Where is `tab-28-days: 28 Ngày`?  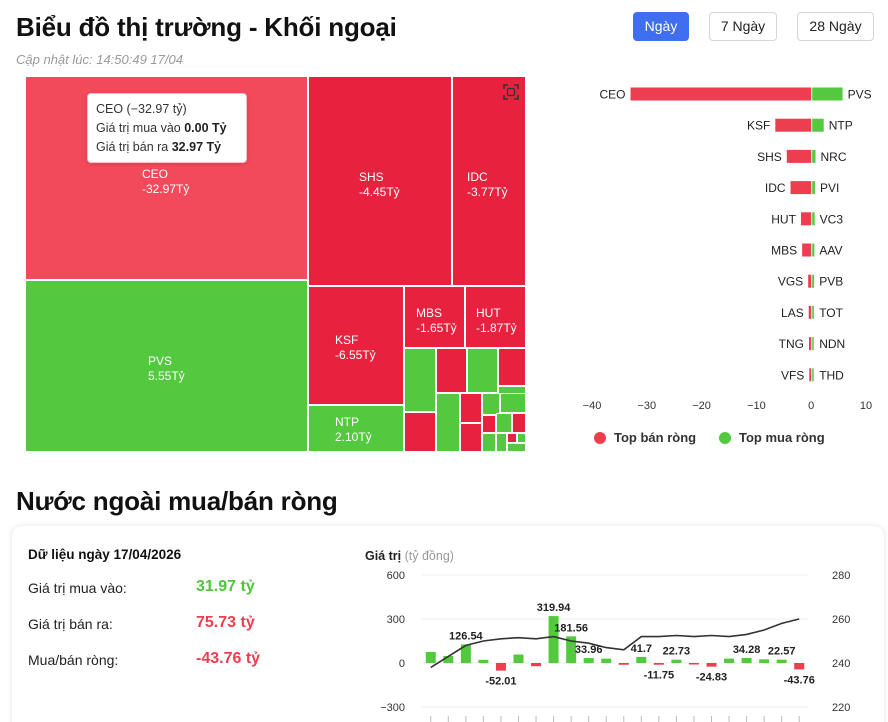 tab-28-days: 28 Ngày is located at coordinates (835, 26).